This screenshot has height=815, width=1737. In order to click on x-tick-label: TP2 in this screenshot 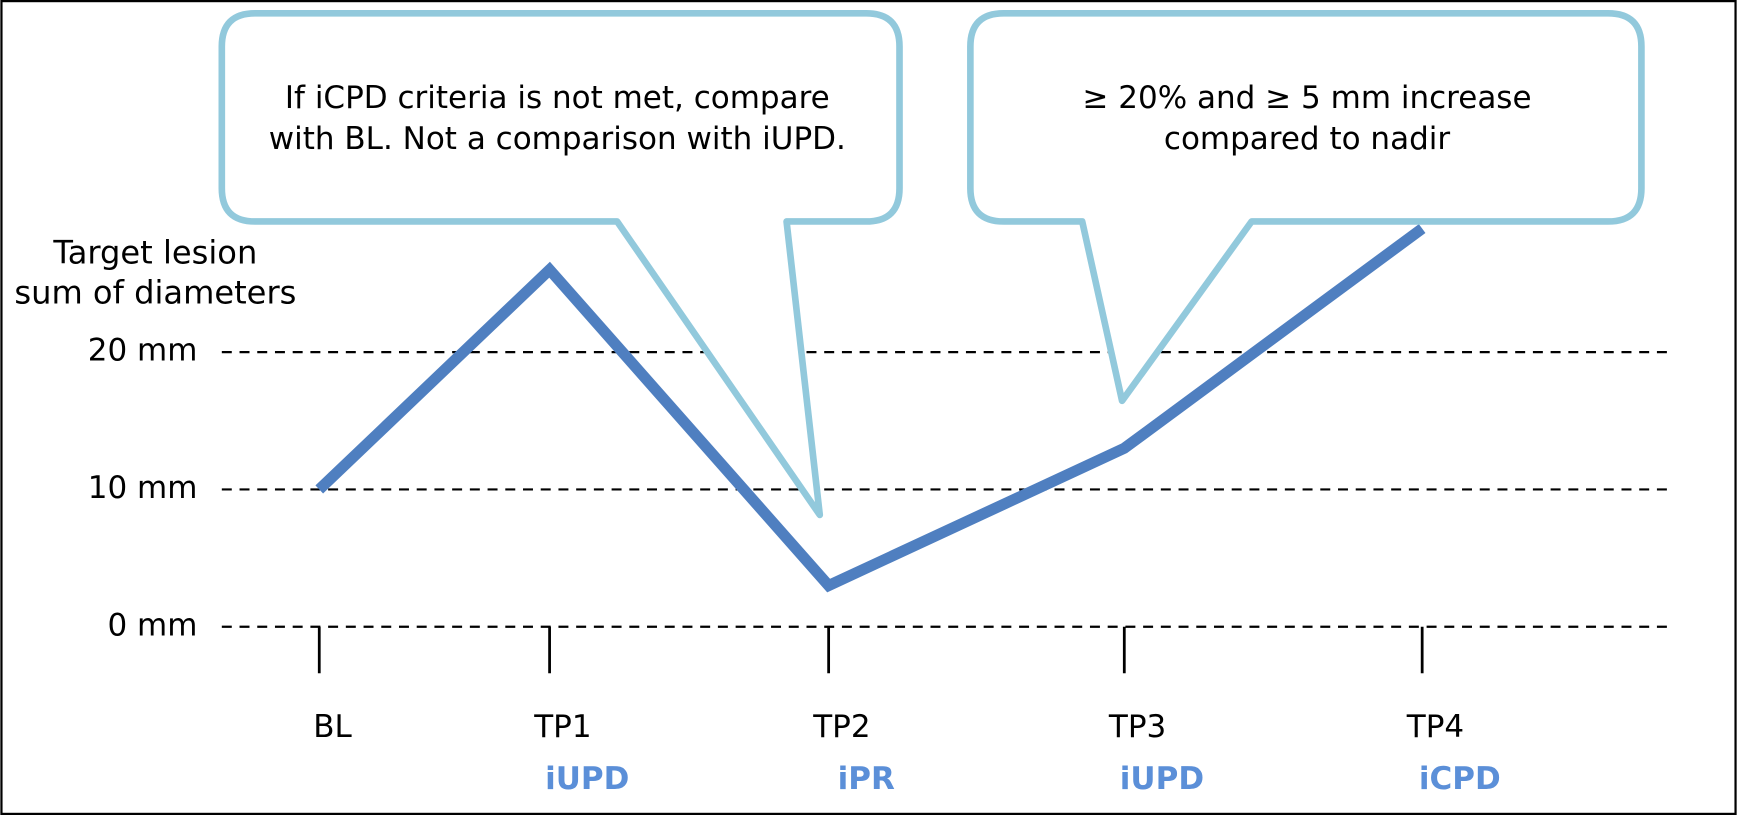, I will do `click(841, 727)`.